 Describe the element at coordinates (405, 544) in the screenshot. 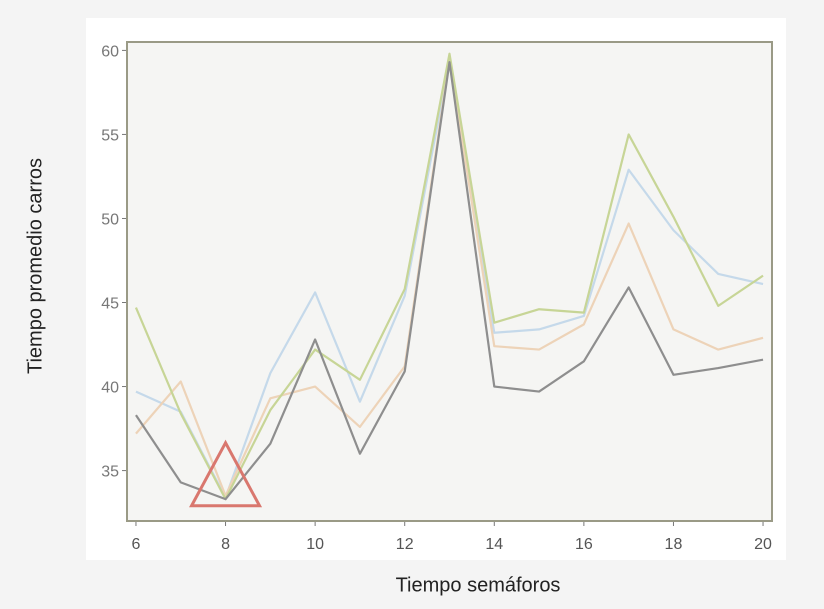

I see `x-tick-label: 12` at that location.